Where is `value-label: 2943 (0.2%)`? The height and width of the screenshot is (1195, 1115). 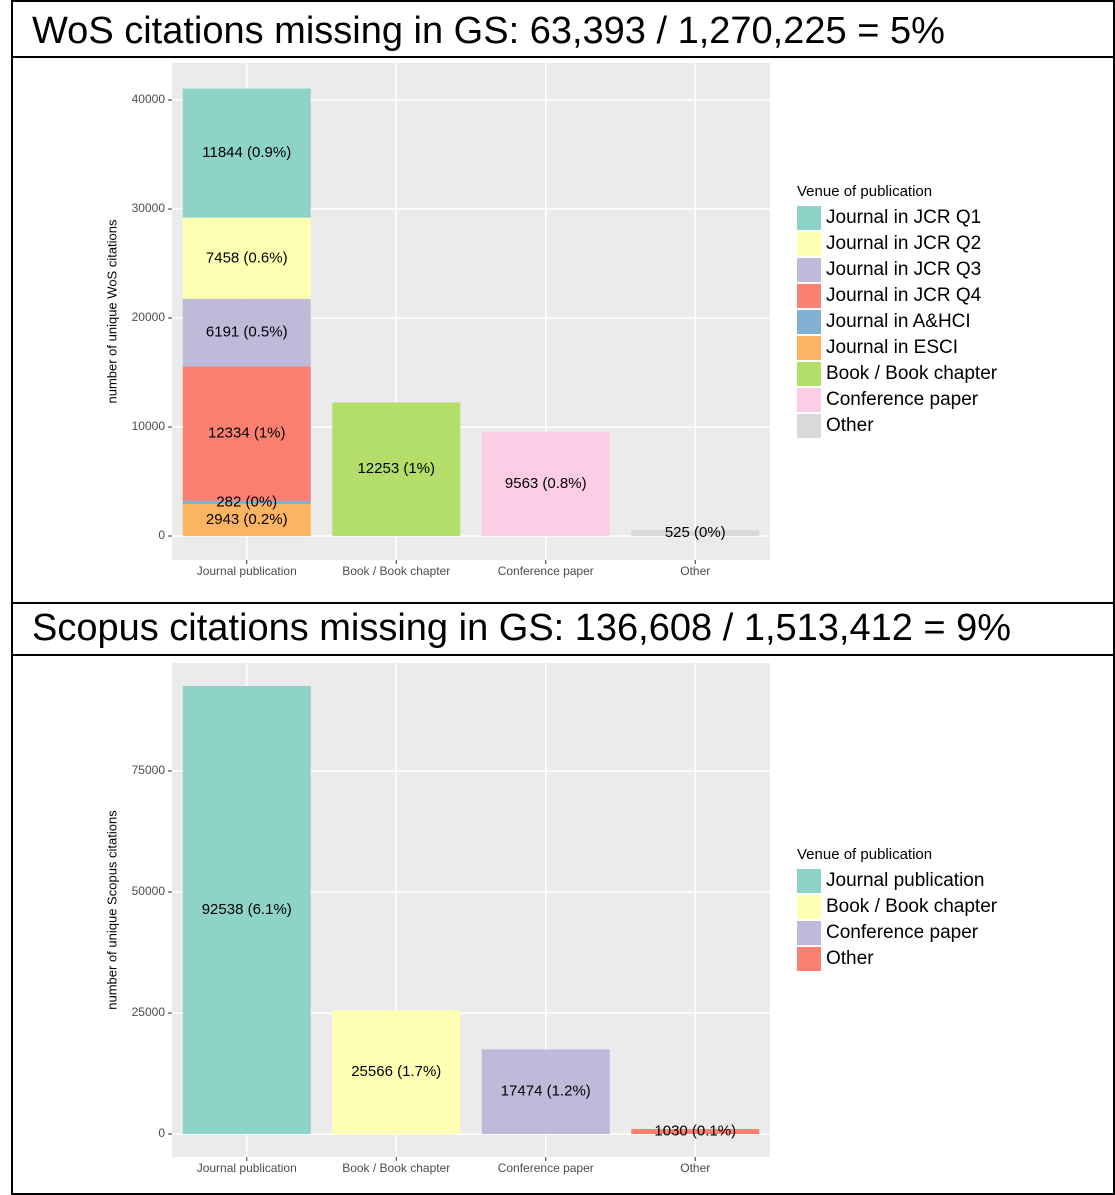
value-label: 2943 (0.2%) is located at coordinates (247, 519).